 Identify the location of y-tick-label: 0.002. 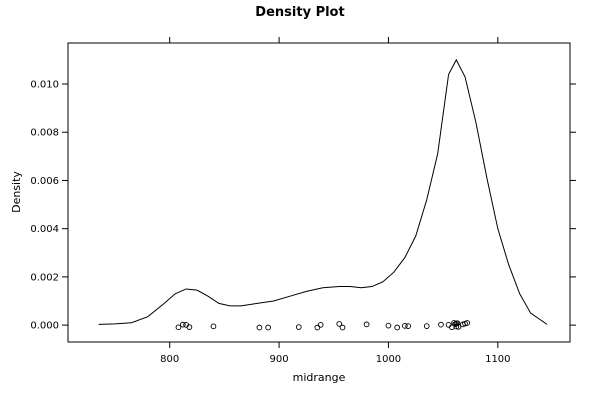
(44, 277).